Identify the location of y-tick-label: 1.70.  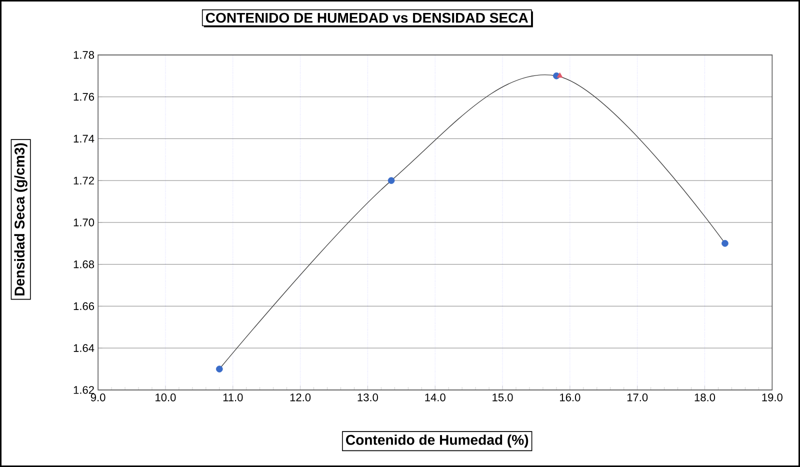
(84, 222).